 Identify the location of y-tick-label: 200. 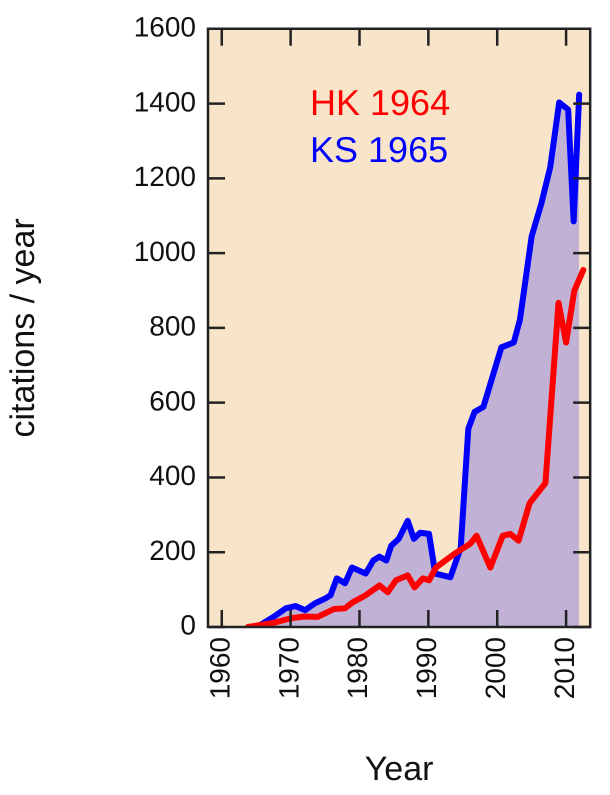
(172, 550).